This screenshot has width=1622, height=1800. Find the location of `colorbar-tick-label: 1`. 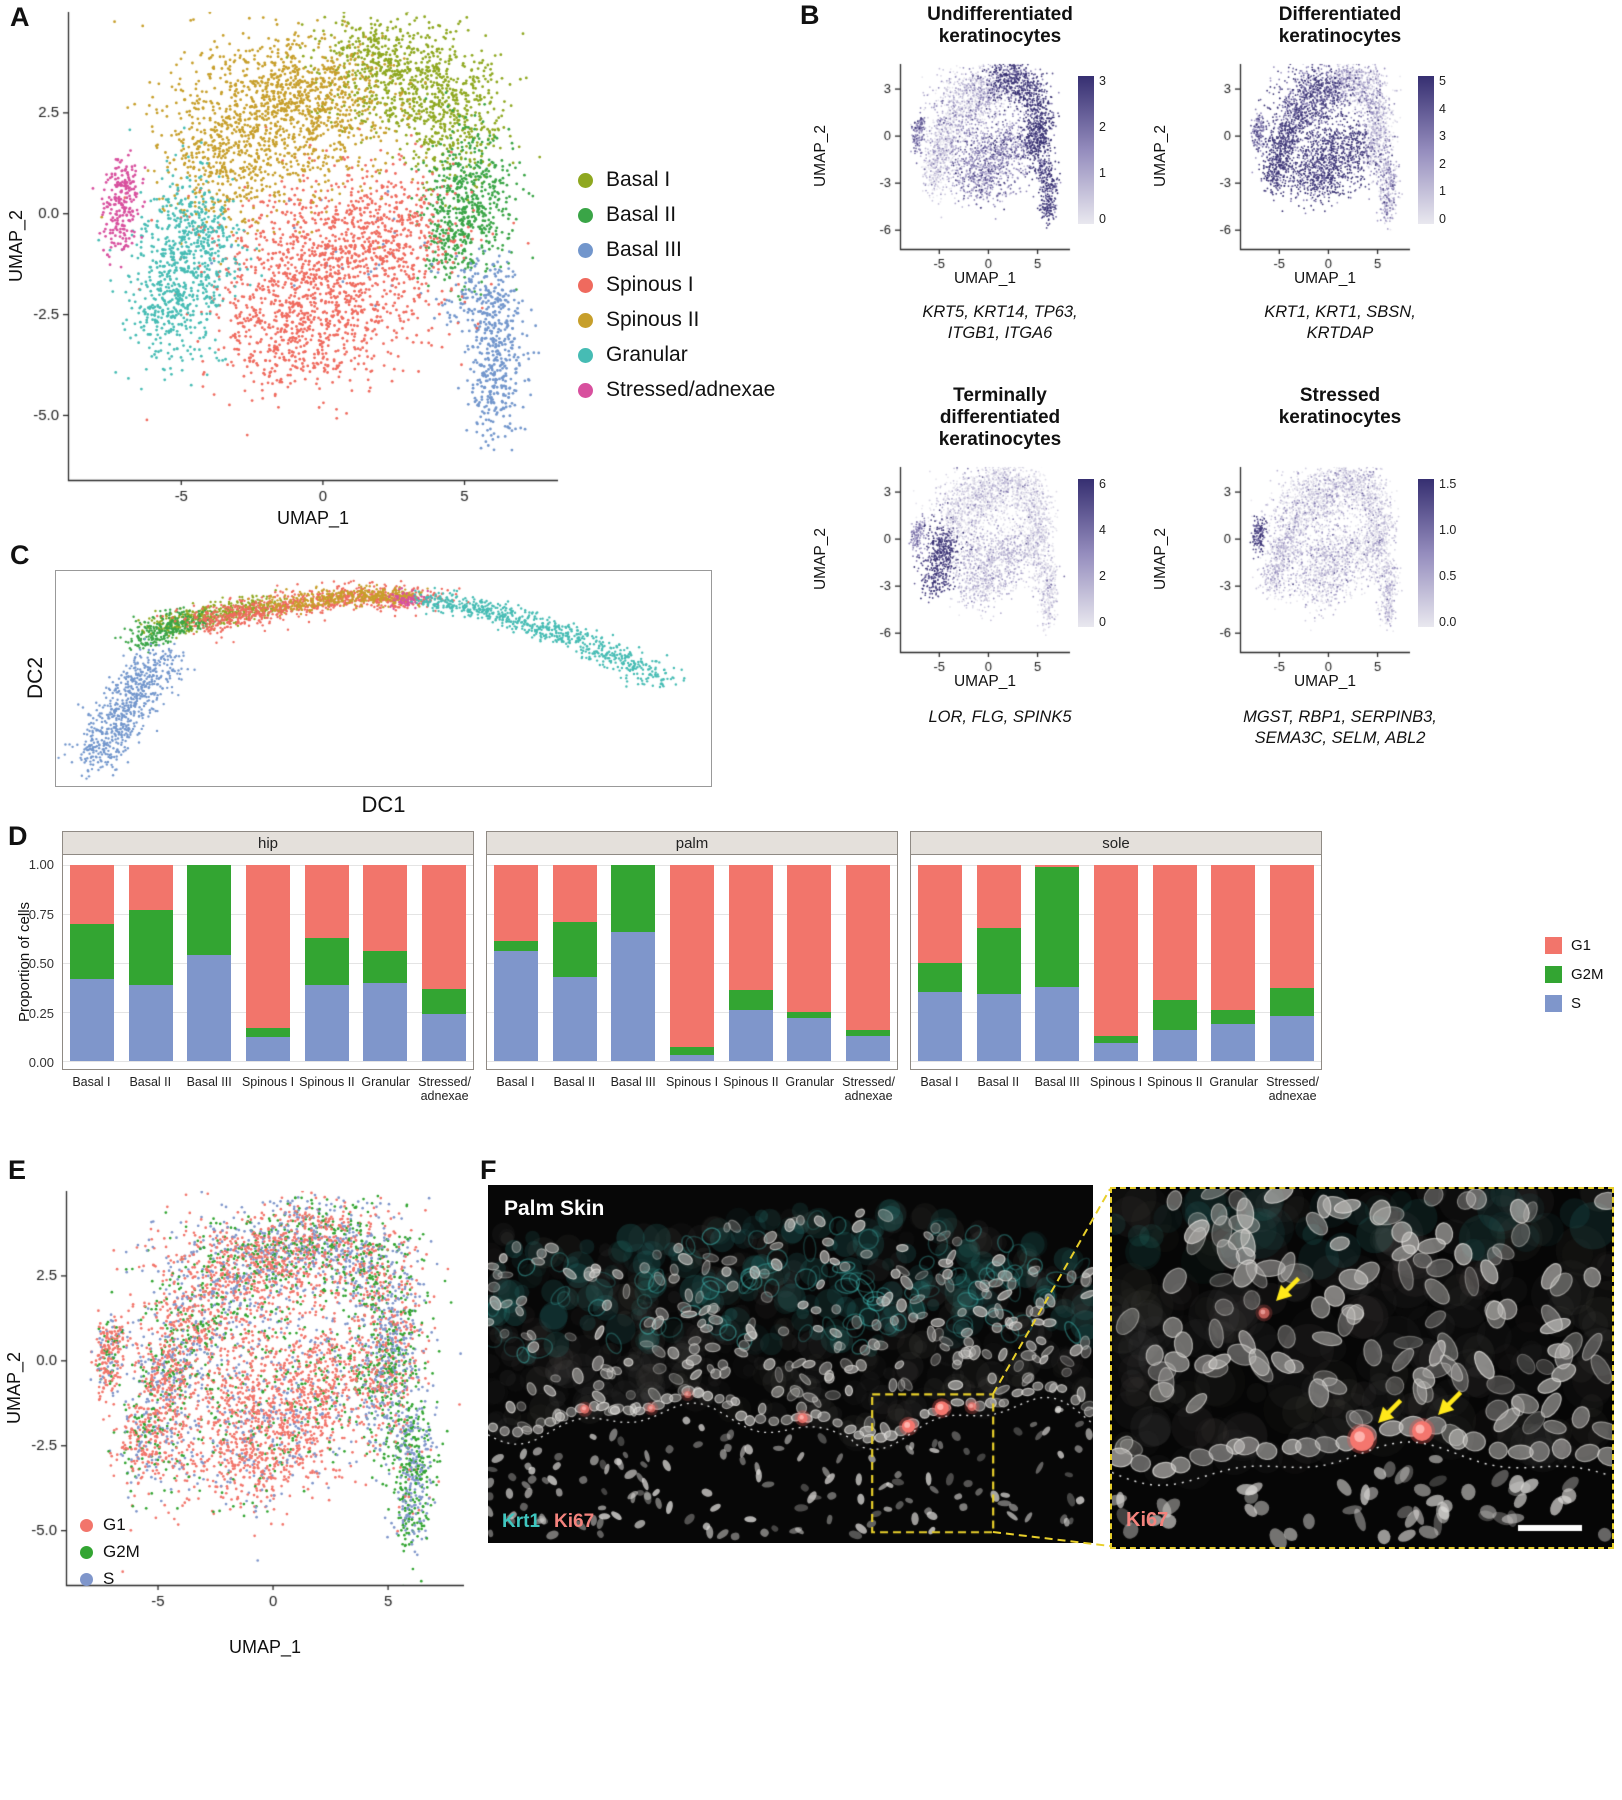

colorbar-tick-label: 1 is located at coordinates (1442, 191).